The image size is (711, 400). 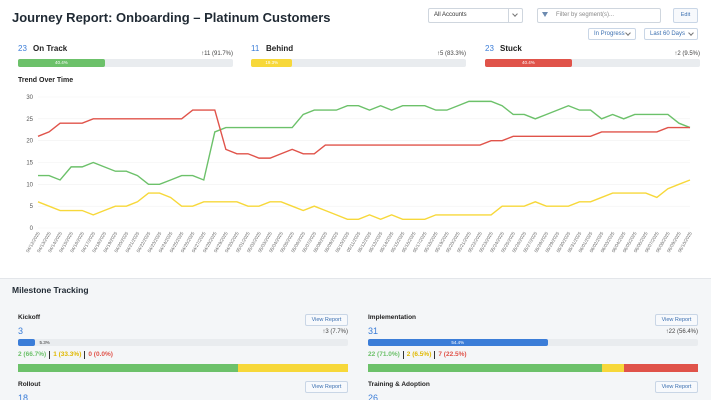 What do you see at coordinates (32, 354) in the screenshot?
I see `breakdown-label: 2 (66.7%)` at bounding box center [32, 354].